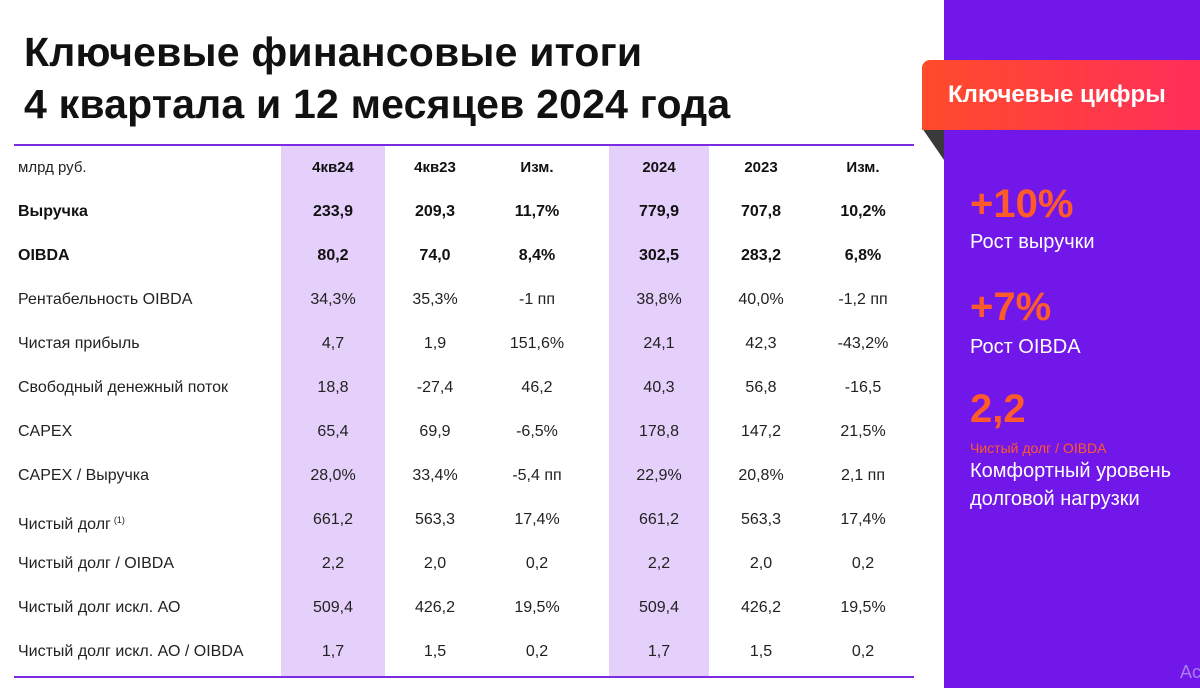  What do you see at coordinates (862, 475) in the screenshot?
I see `table-cell: 2,1 пп` at bounding box center [862, 475].